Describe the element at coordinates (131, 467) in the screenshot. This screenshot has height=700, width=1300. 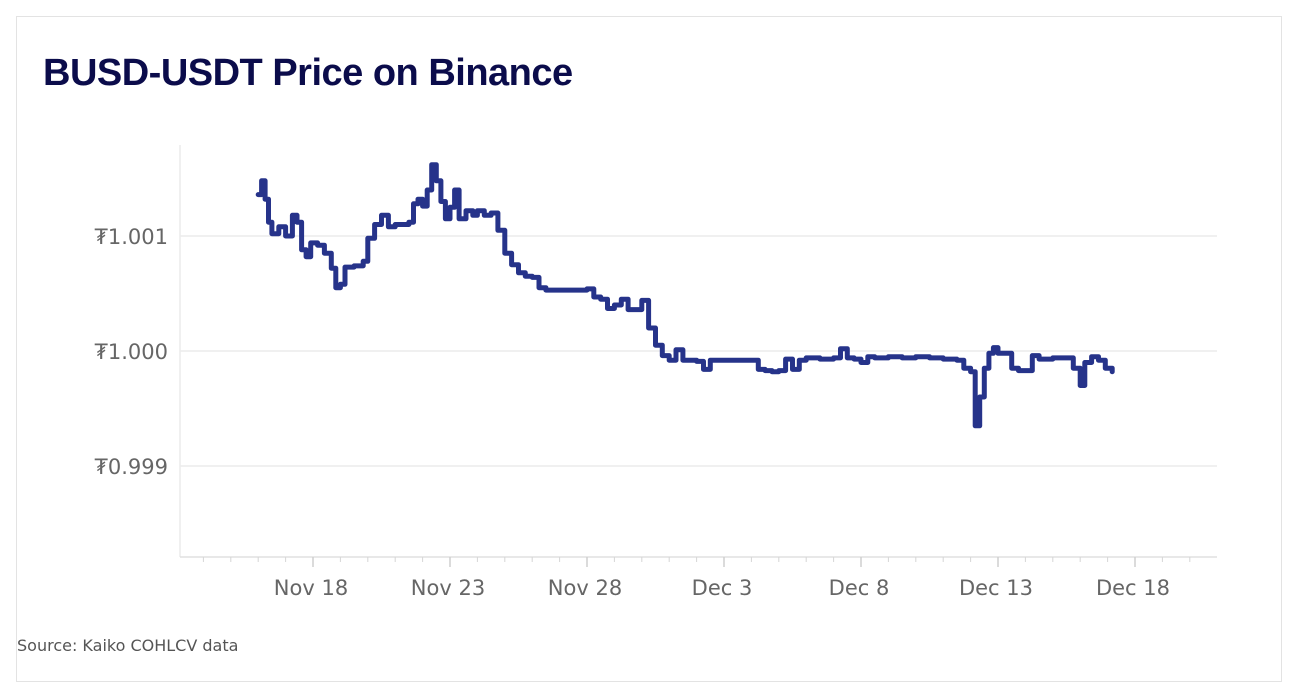
I see `y-tick-label: ₮0.999` at that location.